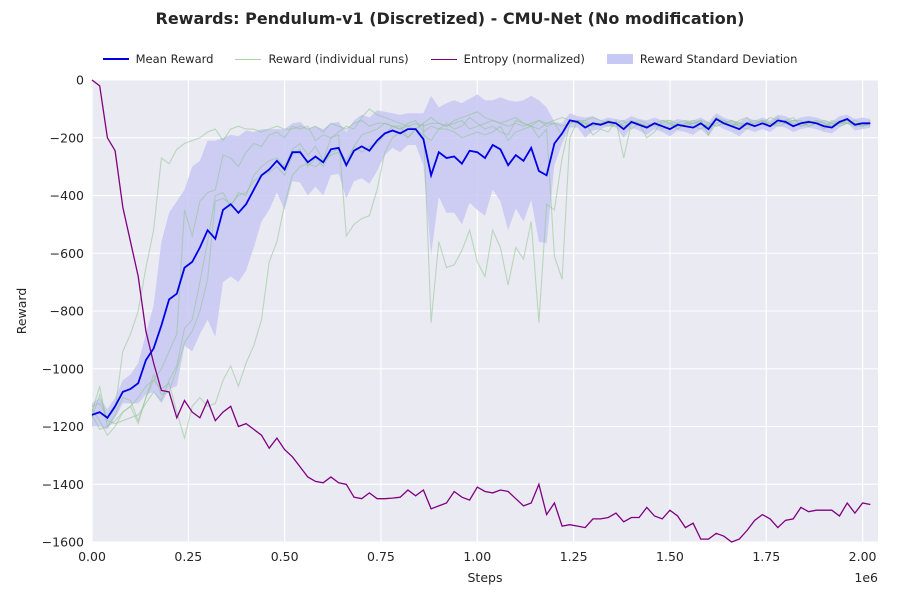  What do you see at coordinates (21, 311) in the screenshot?
I see `y-axis-label: Reward` at bounding box center [21, 311].